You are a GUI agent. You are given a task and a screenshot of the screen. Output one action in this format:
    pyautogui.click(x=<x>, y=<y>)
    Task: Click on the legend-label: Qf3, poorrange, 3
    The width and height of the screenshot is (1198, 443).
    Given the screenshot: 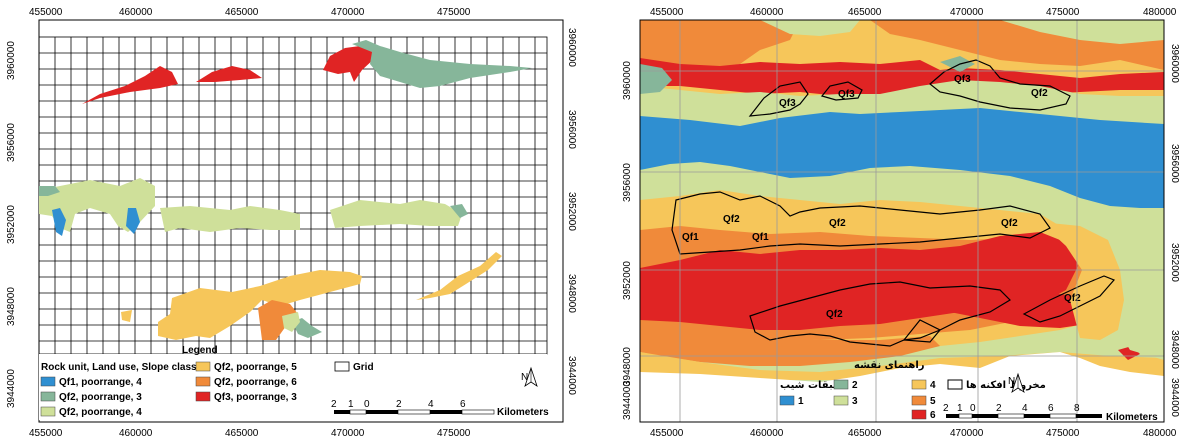 What is the action you would take?
    pyautogui.click(x=255, y=397)
    